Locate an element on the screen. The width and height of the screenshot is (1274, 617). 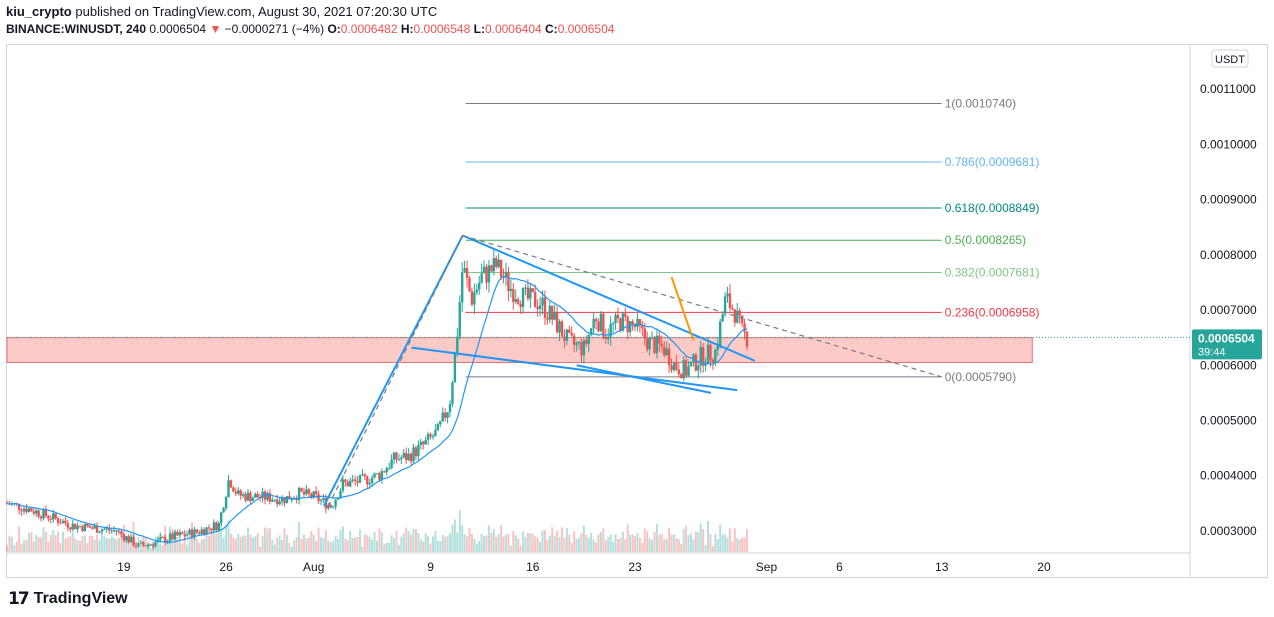
currency-button is located at coordinates (1230, 58).